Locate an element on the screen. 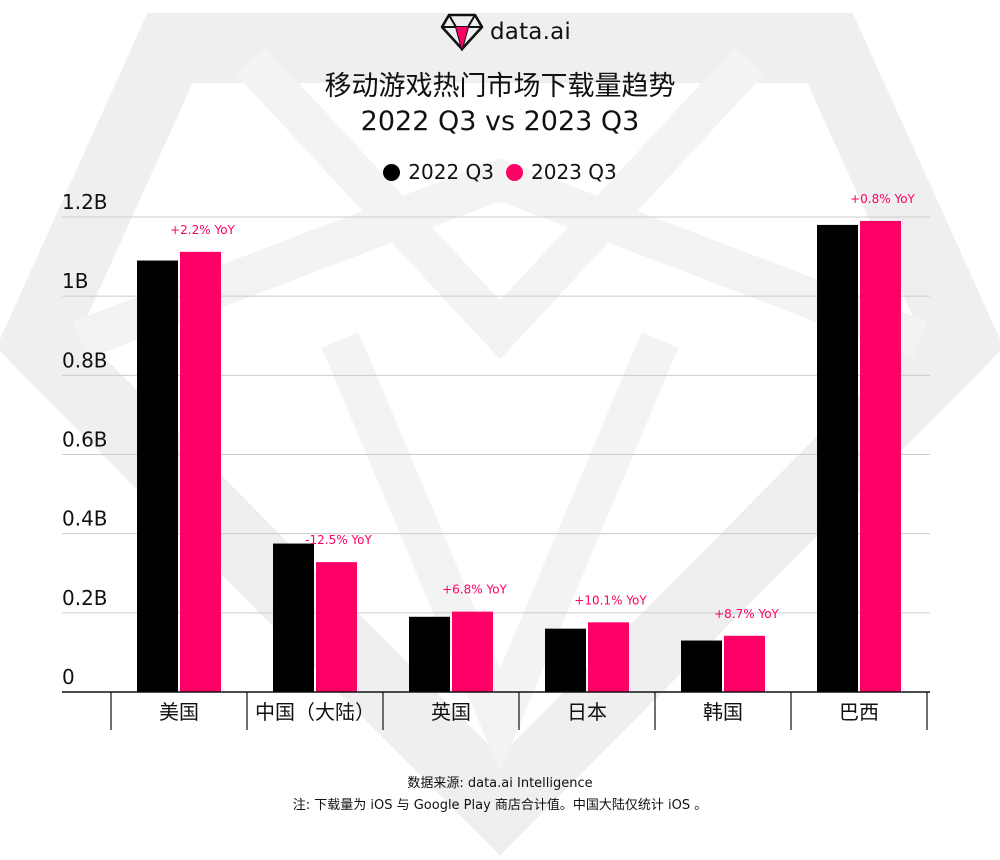  x-tick-label: 美国 is located at coordinates (179, 712).